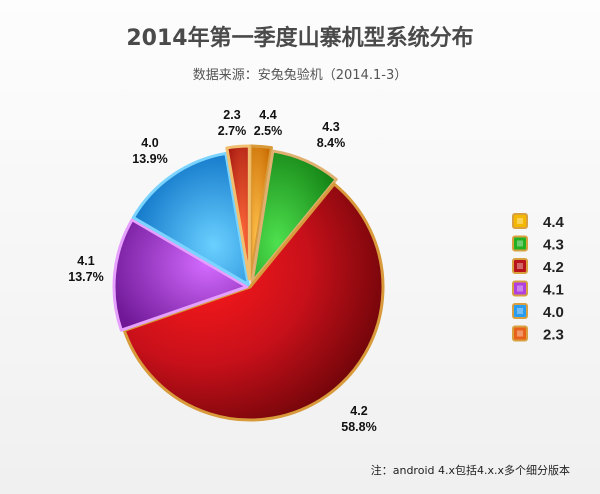 The height and width of the screenshot is (494, 600). I want to click on slice-label-percent-2-3: 2.7%, so click(232, 131).